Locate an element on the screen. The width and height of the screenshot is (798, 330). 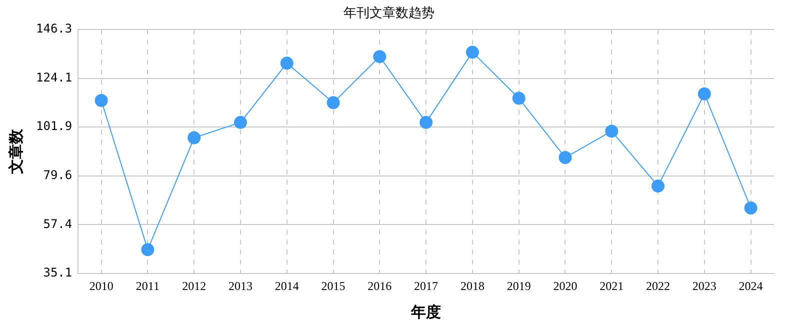
x-tick-label: 2018 is located at coordinates (472, 285).